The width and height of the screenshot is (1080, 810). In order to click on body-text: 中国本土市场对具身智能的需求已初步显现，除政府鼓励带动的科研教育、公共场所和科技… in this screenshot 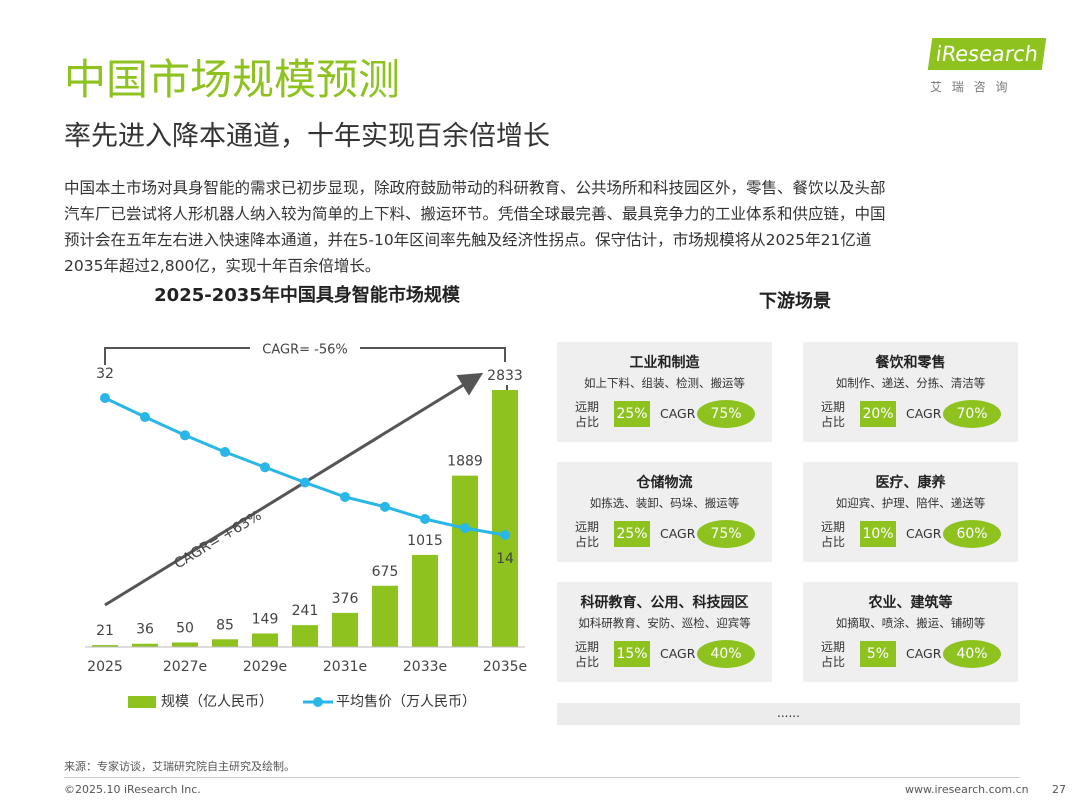, I will do `click(475, 227)`.